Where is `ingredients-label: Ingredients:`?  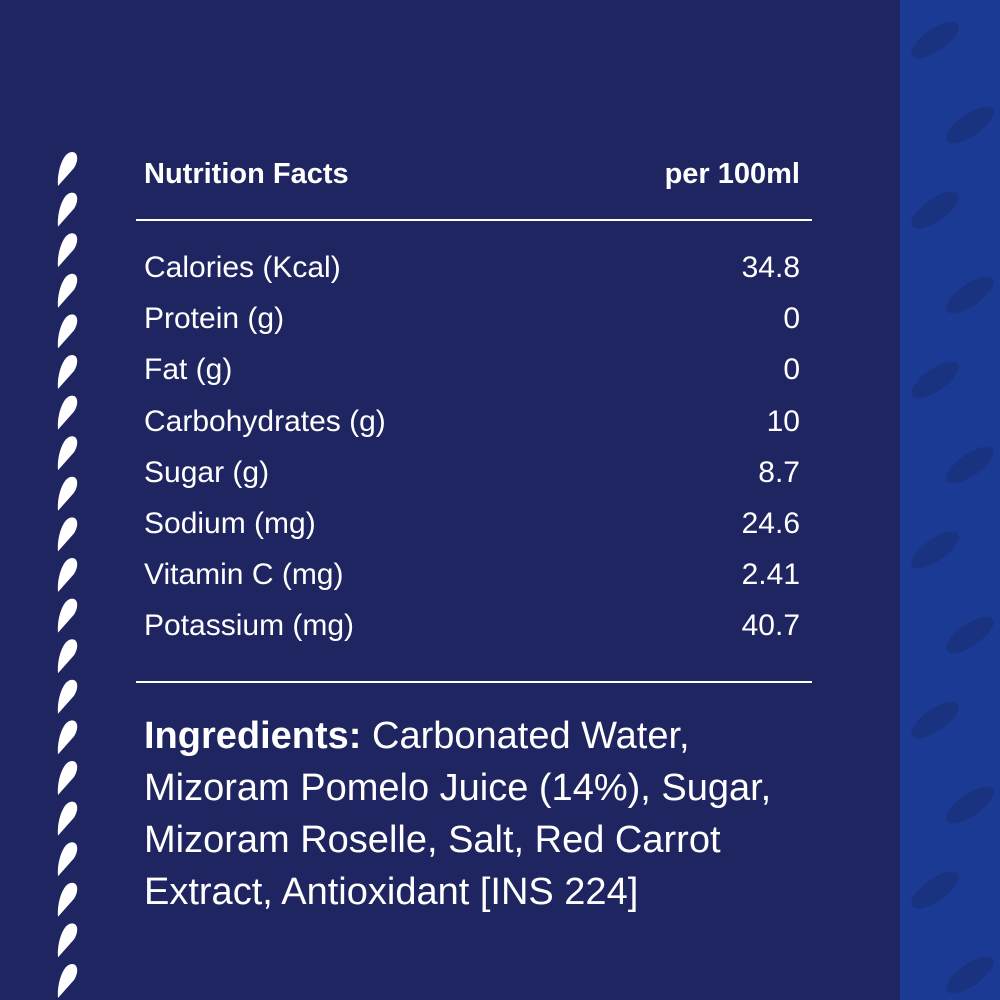
ingredients-label: Ingredients: is located at coordinates (253, 736).